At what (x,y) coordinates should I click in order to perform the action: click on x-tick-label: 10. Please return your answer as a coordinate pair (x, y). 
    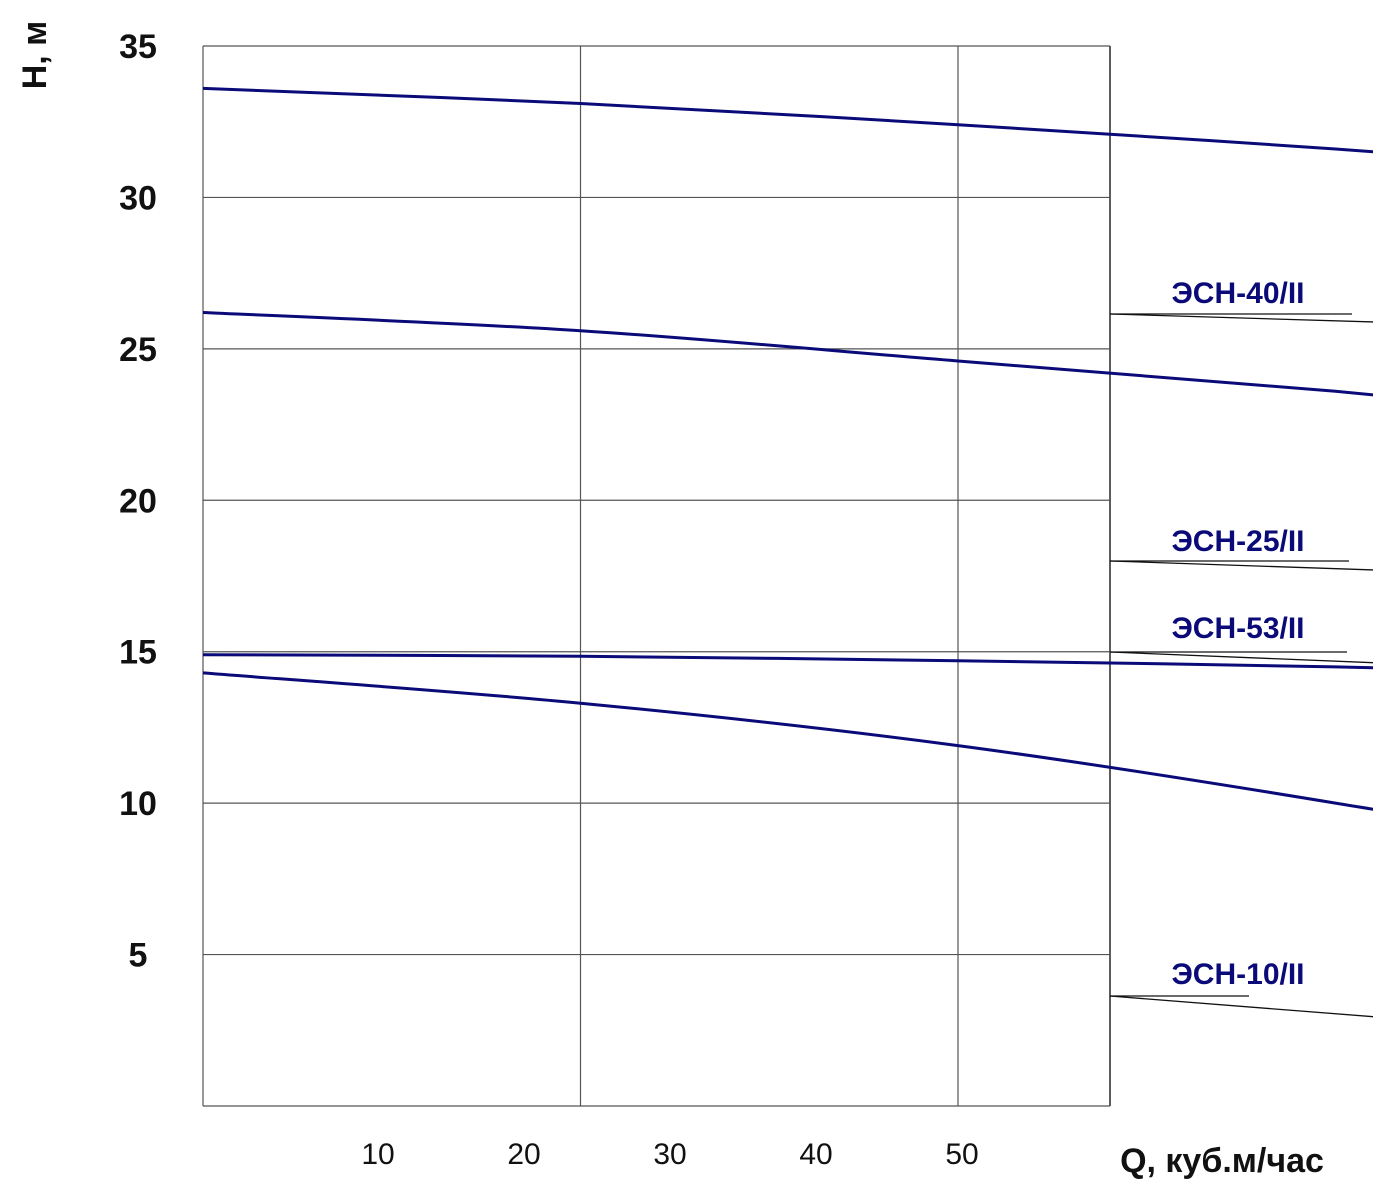
    Looking at the image, I should click on (377, 1154).